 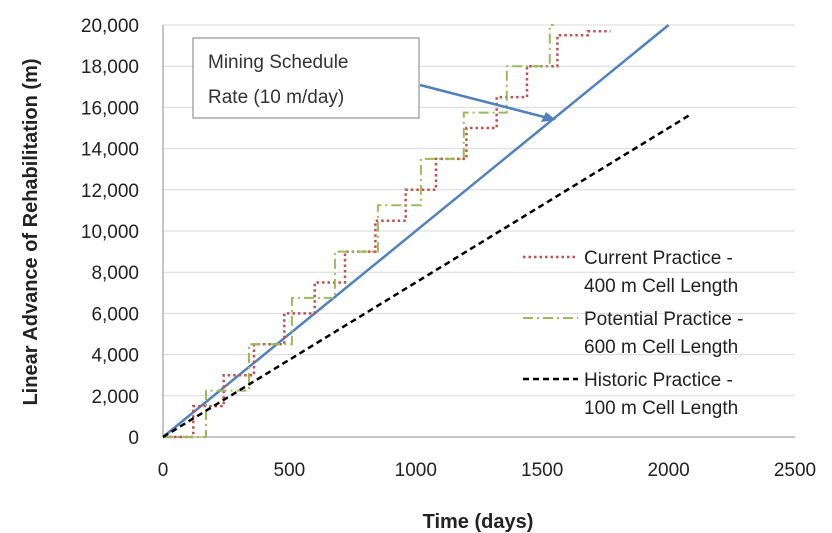 What do you see at coordinates (110, 67) in the screenshot?
I see `y-tick-label-9: 18,000` at bounding box center [110, 67].